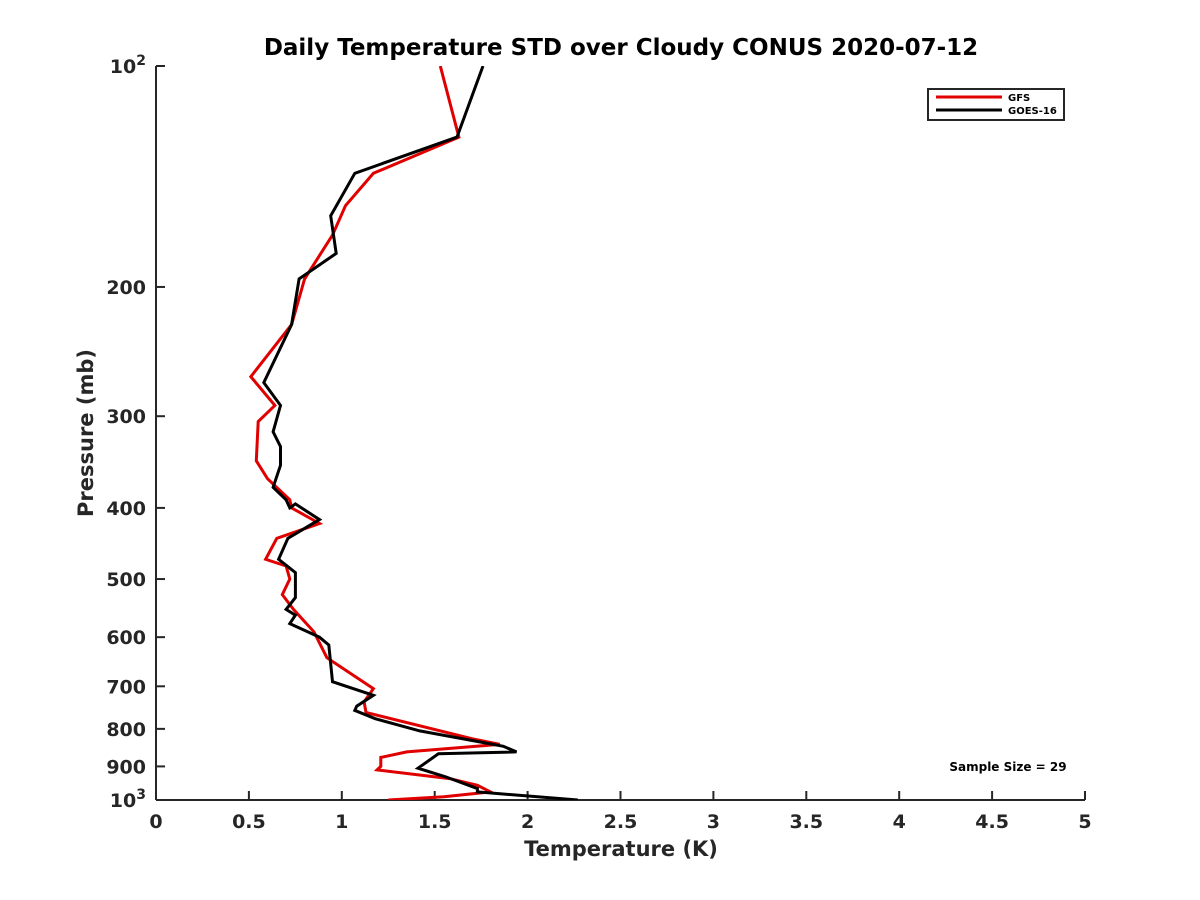 The image size is (1200, 900). I want to click on y-tick-label: 10², so click(128, 65).